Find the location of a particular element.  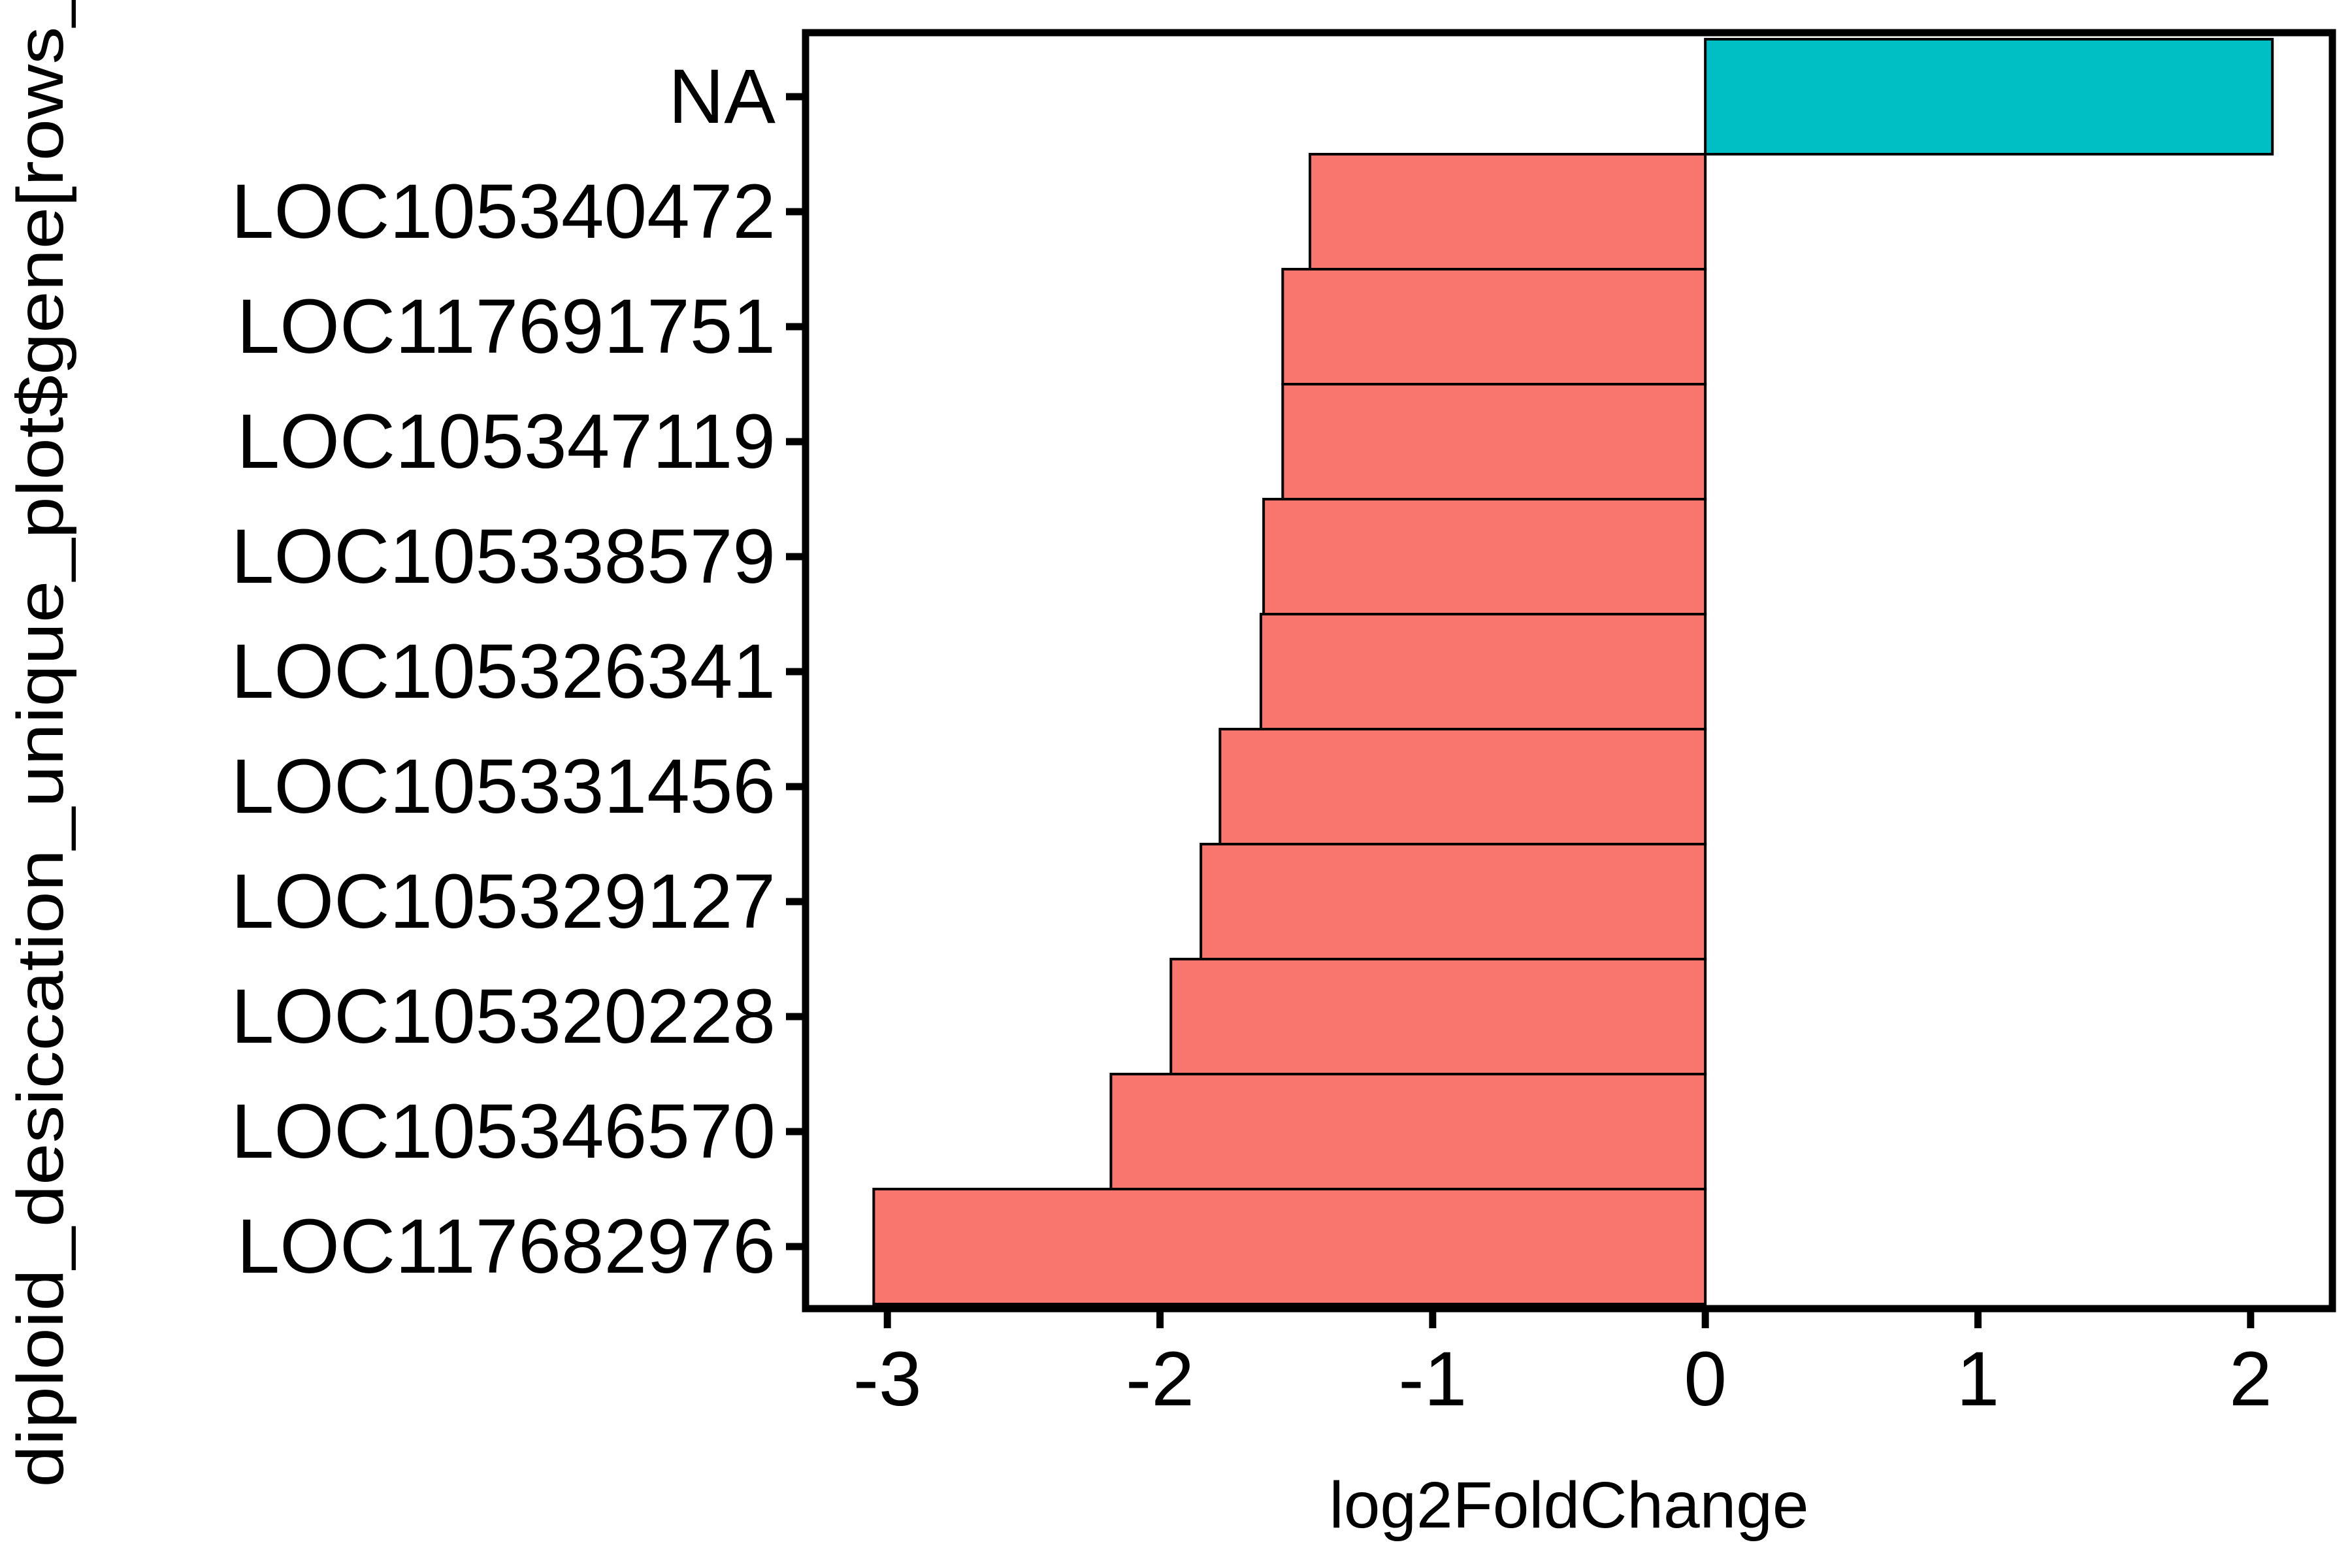

bar-loc105329127 is located at coordinates (1453, 901).